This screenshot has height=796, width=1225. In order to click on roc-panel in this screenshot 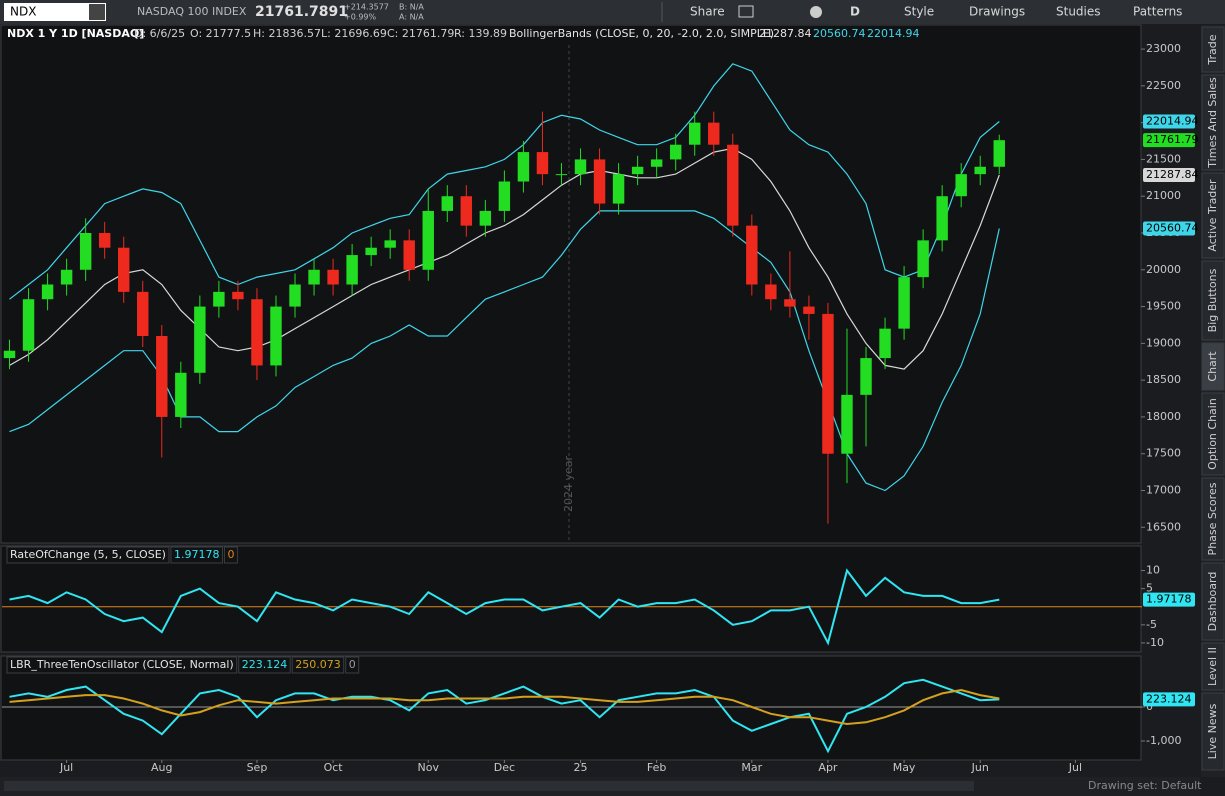, I will do `click(571, 599)`.